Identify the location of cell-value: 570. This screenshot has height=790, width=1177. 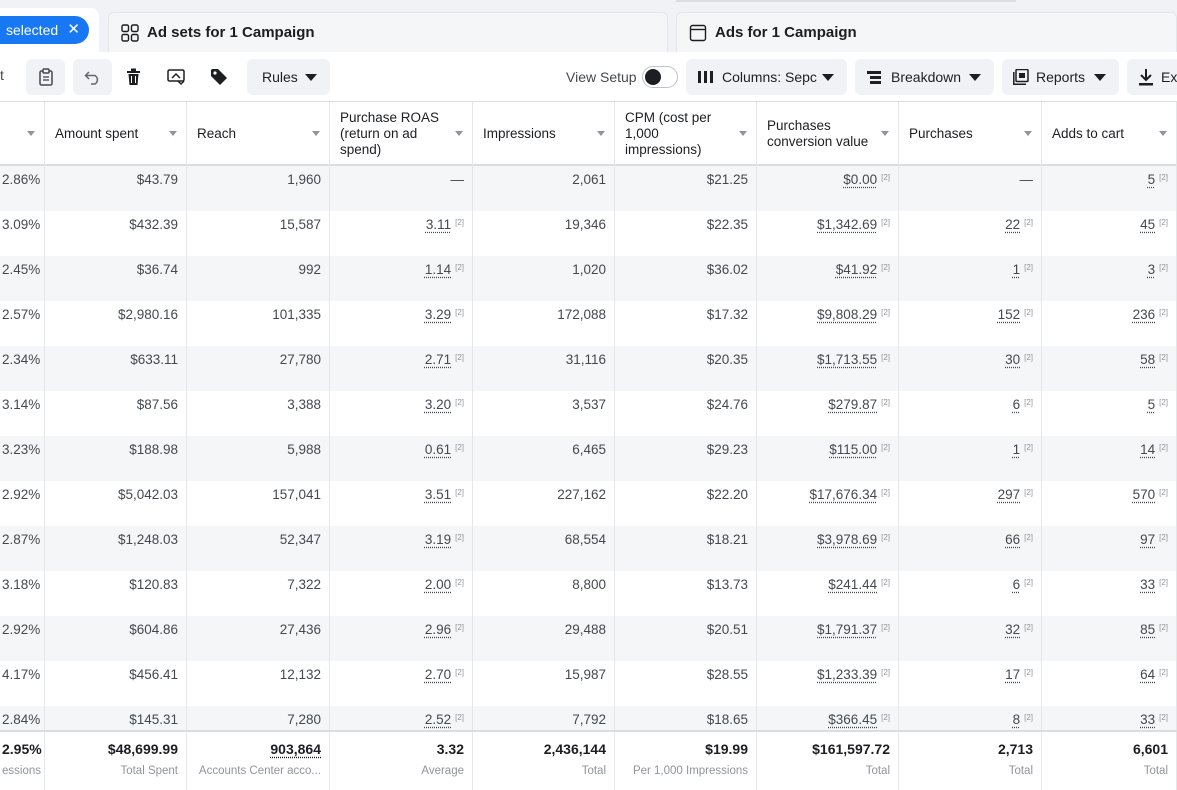
(1144, 494).